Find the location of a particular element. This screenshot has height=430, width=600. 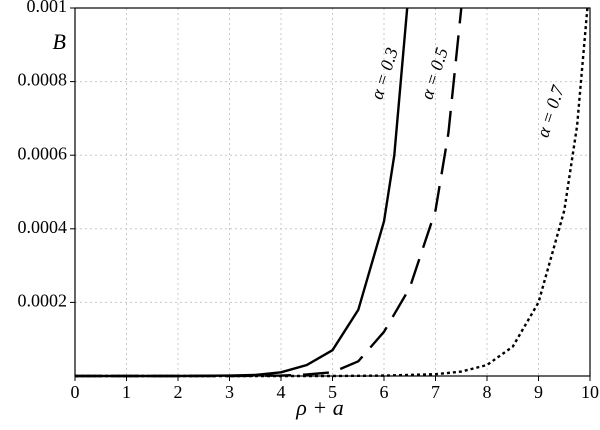

x-tick-label: 7 is located at coordinates (435, 392).